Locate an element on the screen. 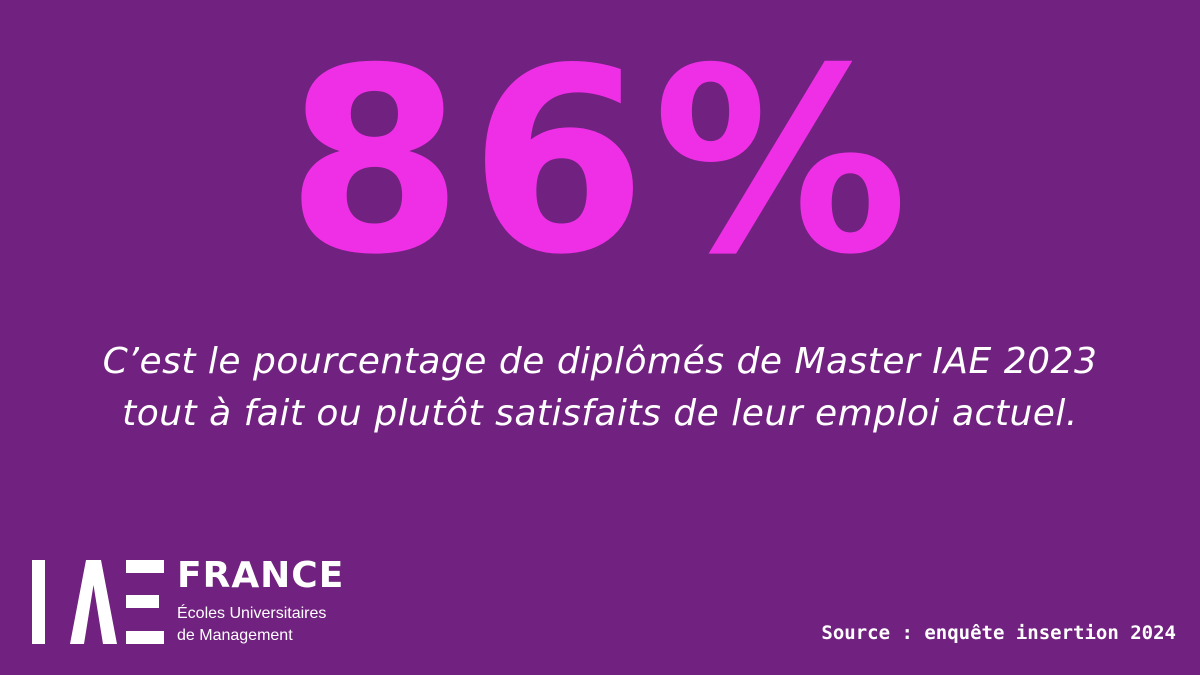  source-note: Source : enquête insertion 2024 is located at coordinates (998, 633).